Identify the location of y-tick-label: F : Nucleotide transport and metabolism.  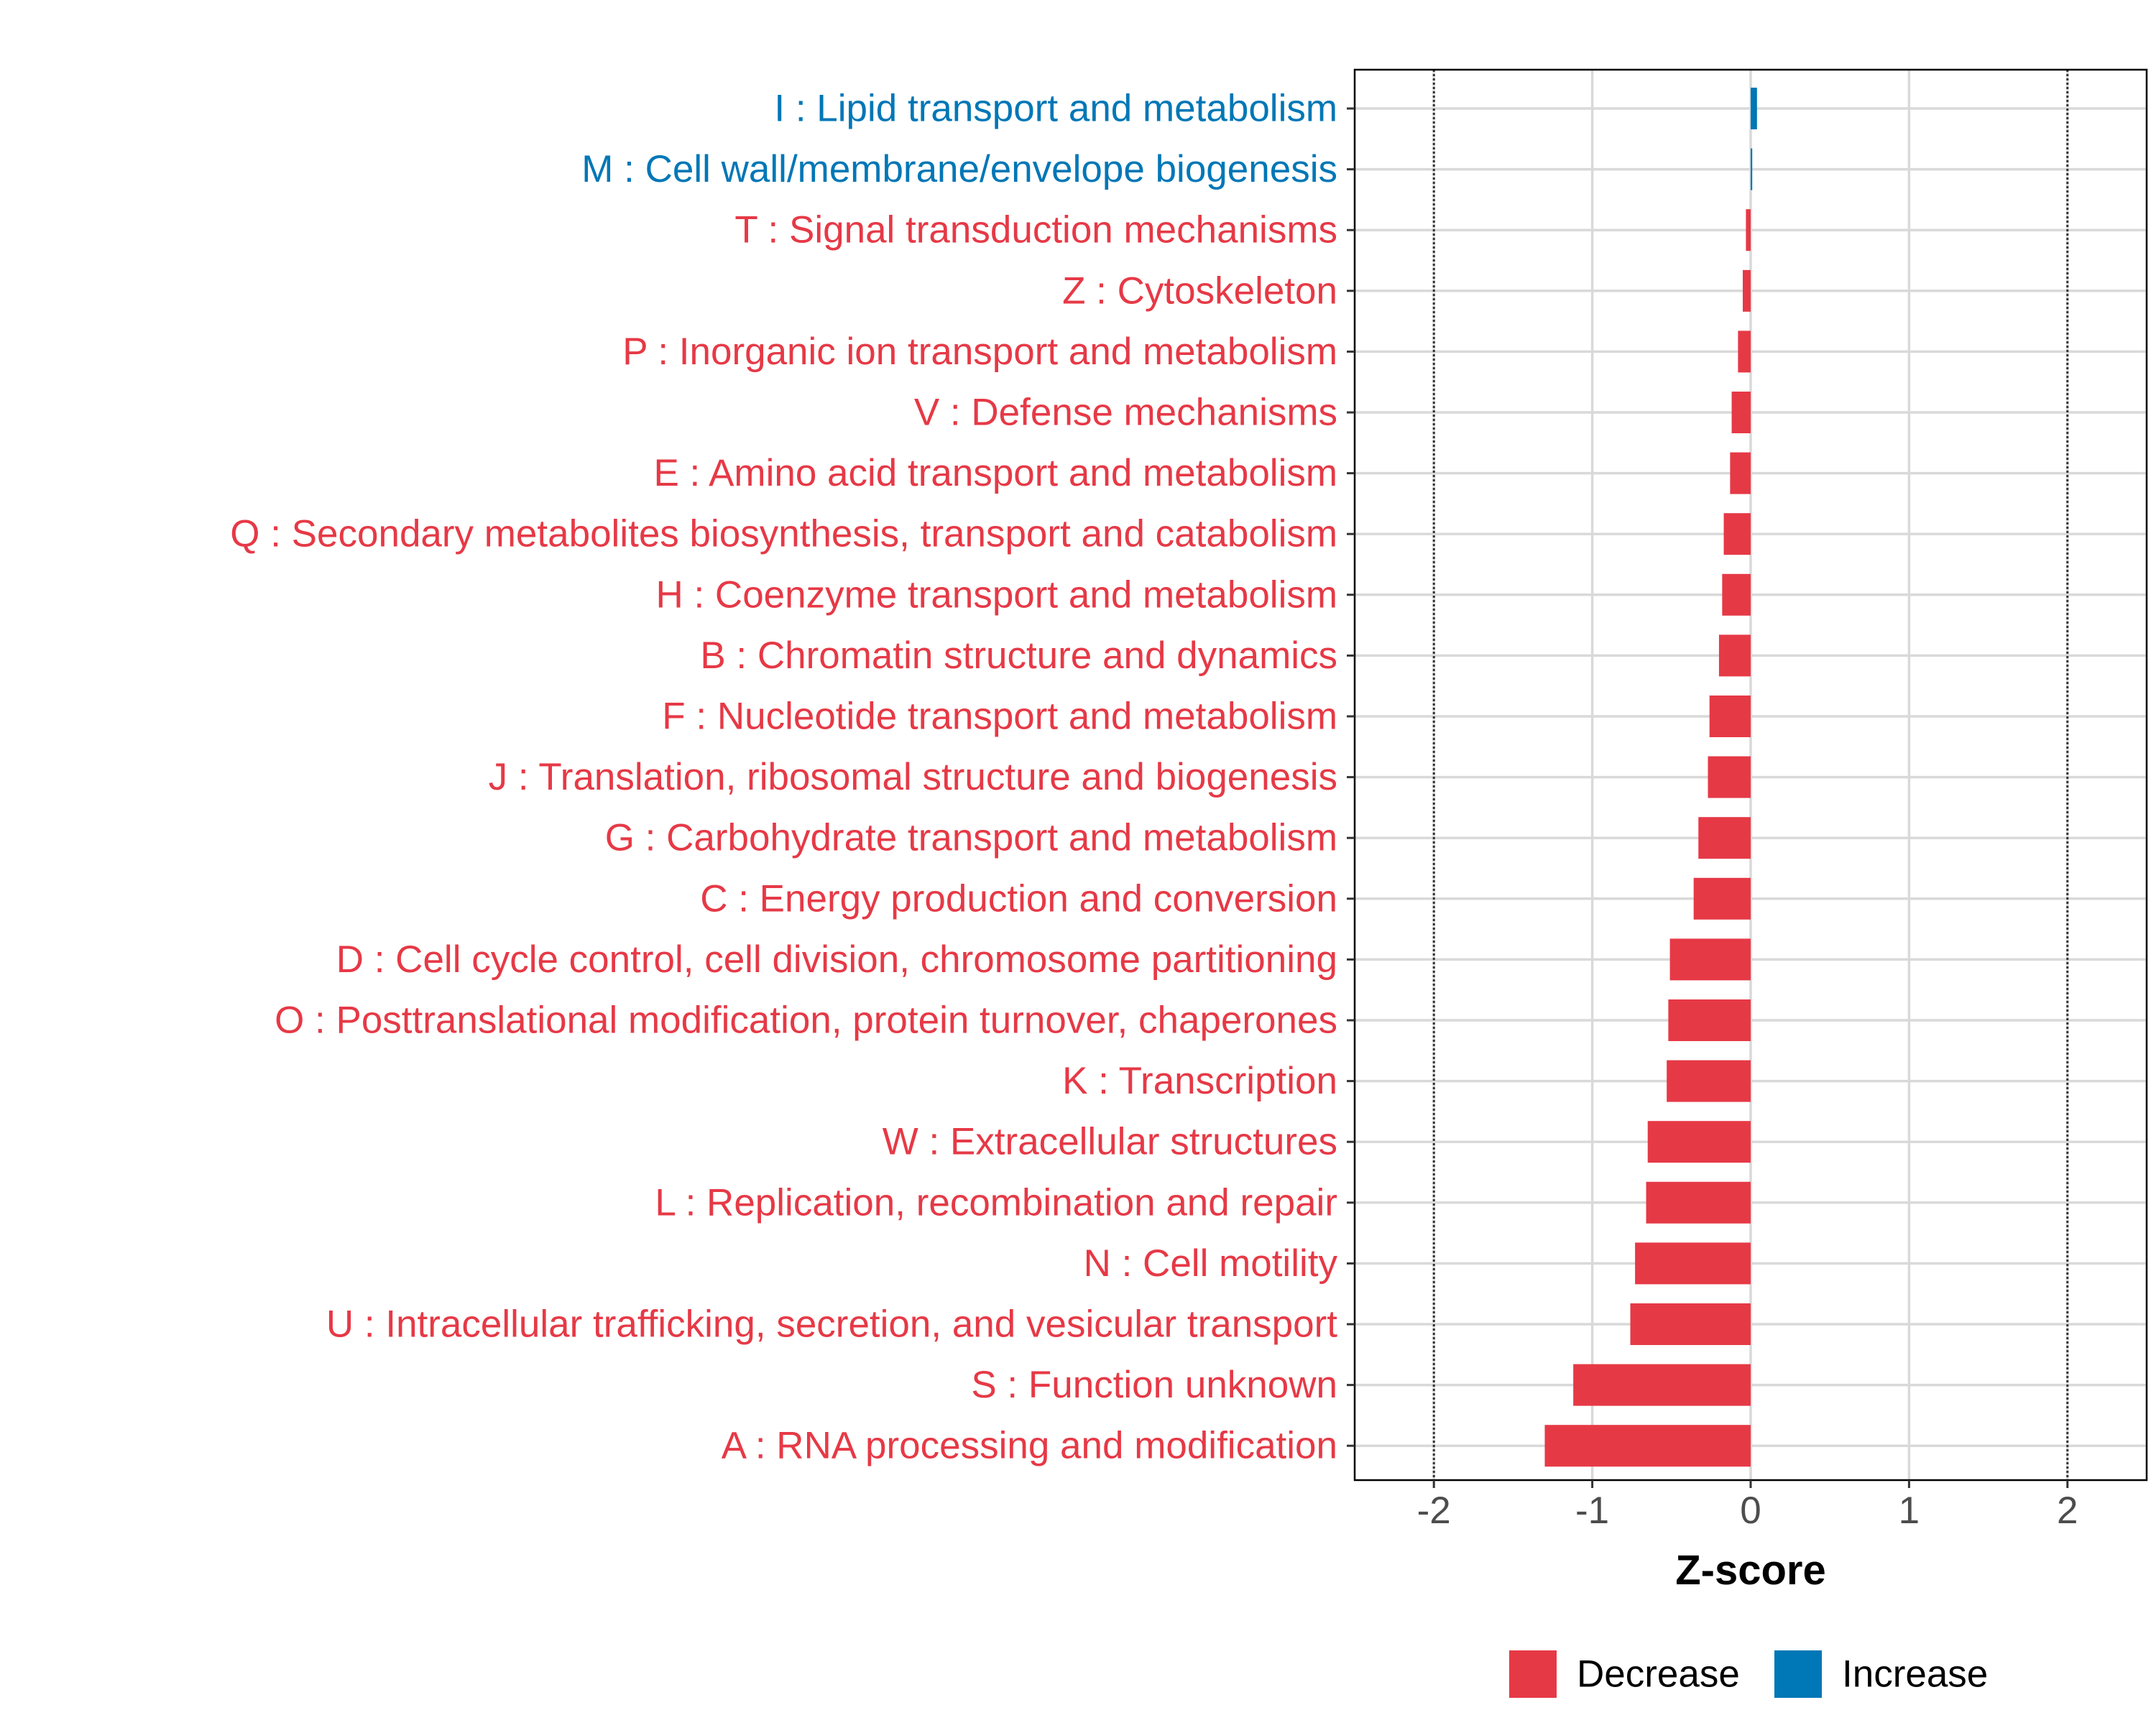
(1000, 717).